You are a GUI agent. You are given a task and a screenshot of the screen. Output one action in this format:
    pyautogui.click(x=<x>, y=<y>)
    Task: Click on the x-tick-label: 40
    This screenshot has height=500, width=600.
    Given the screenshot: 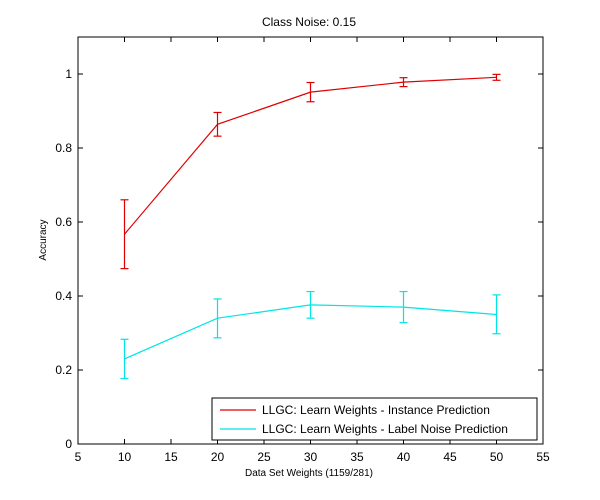 What is the action you would take?
    pyautogui.click(x=404, y=457)
    